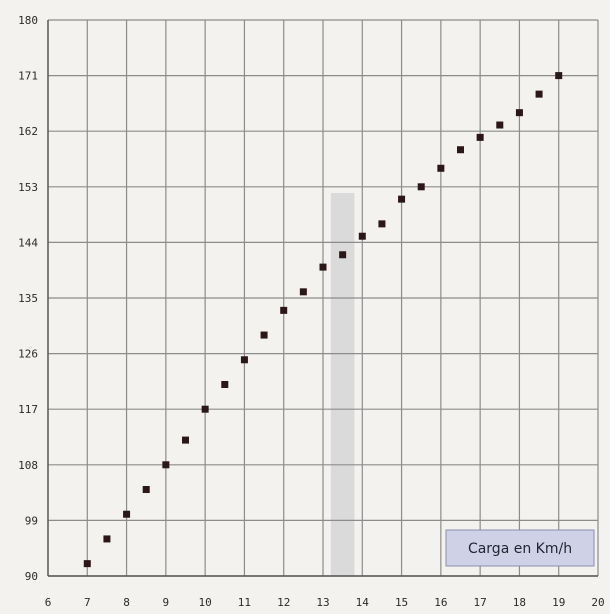  I want to click on highlight-band-rect, so click(342, 384).